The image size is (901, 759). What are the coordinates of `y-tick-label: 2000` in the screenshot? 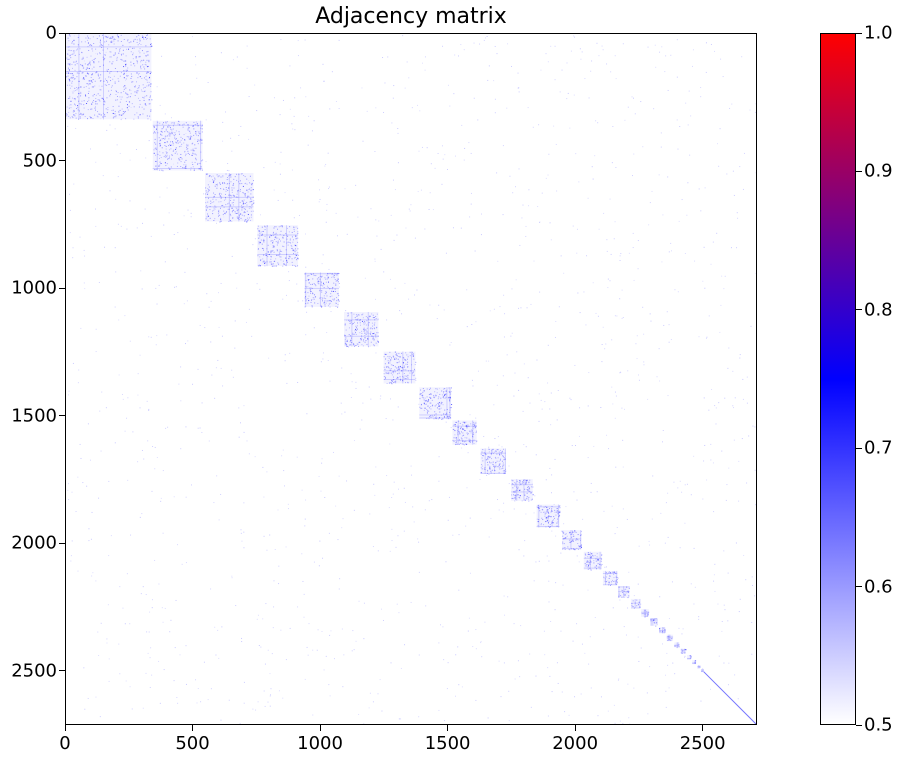 It's located at (34, 543).